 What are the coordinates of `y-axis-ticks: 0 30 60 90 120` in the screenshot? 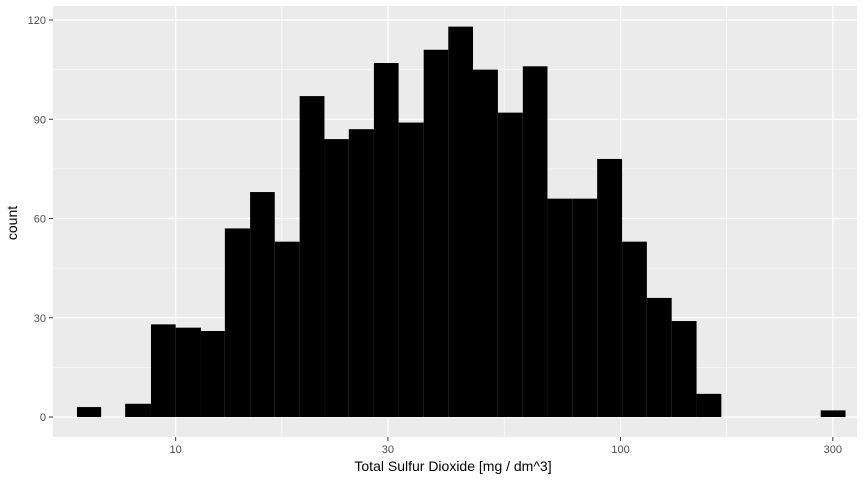 It's located at (40, 219).